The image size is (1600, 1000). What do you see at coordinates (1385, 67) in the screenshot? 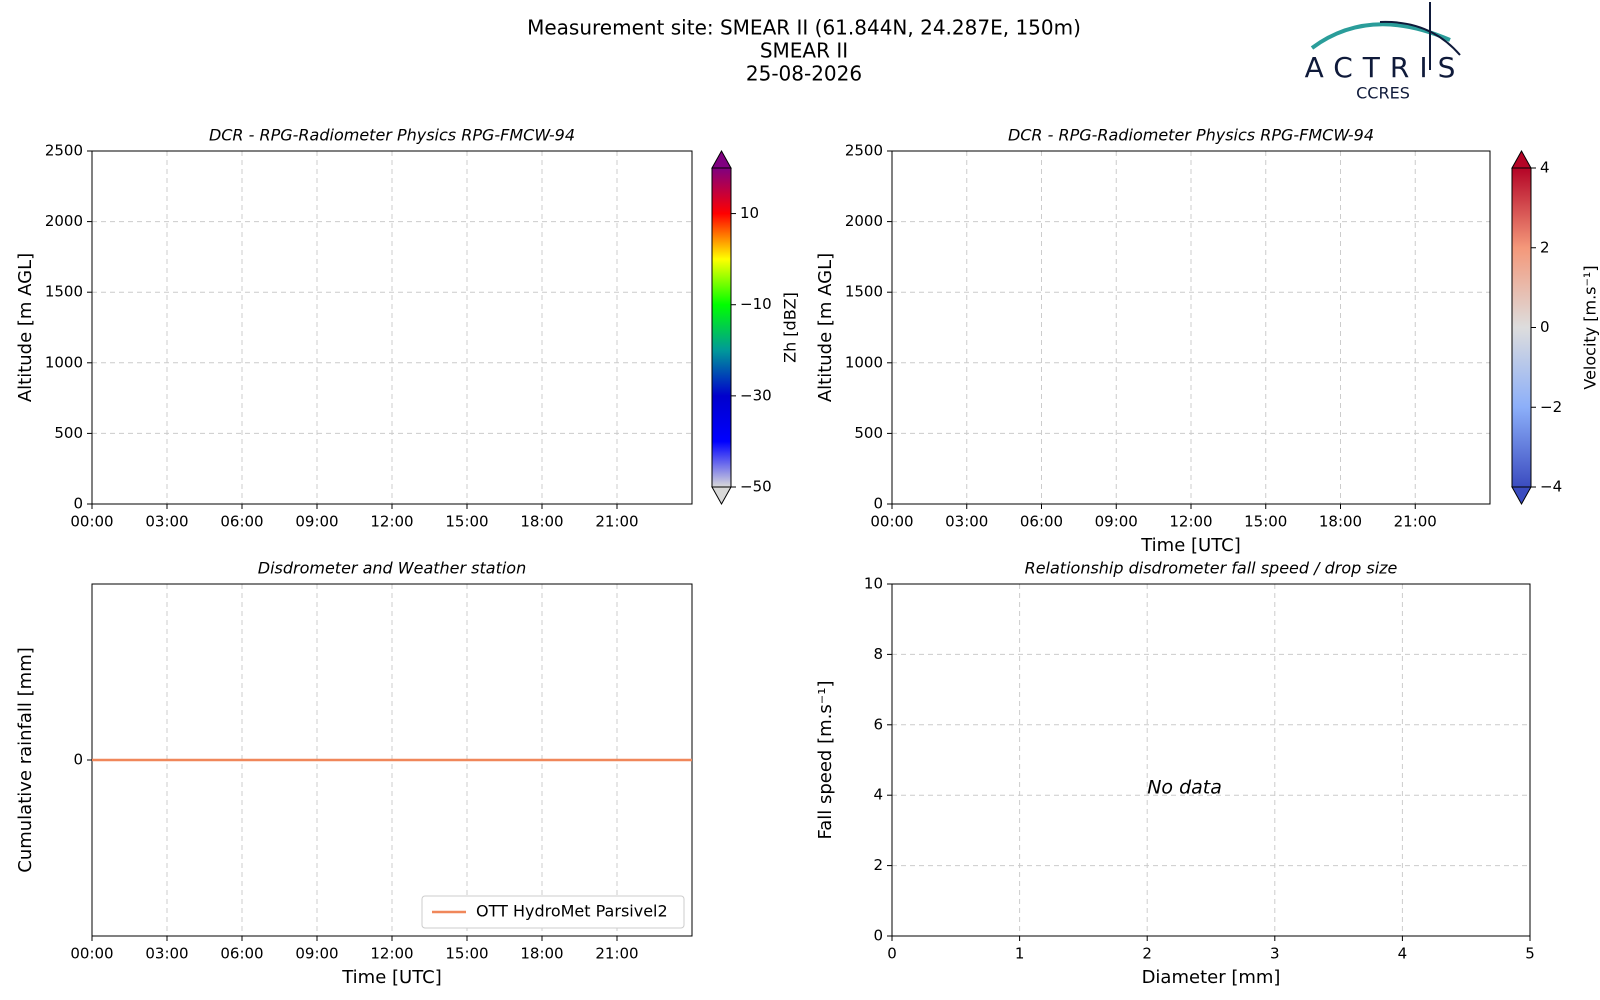
I see `logo-name: ACTRIS` at bounding box center [1385, 67].